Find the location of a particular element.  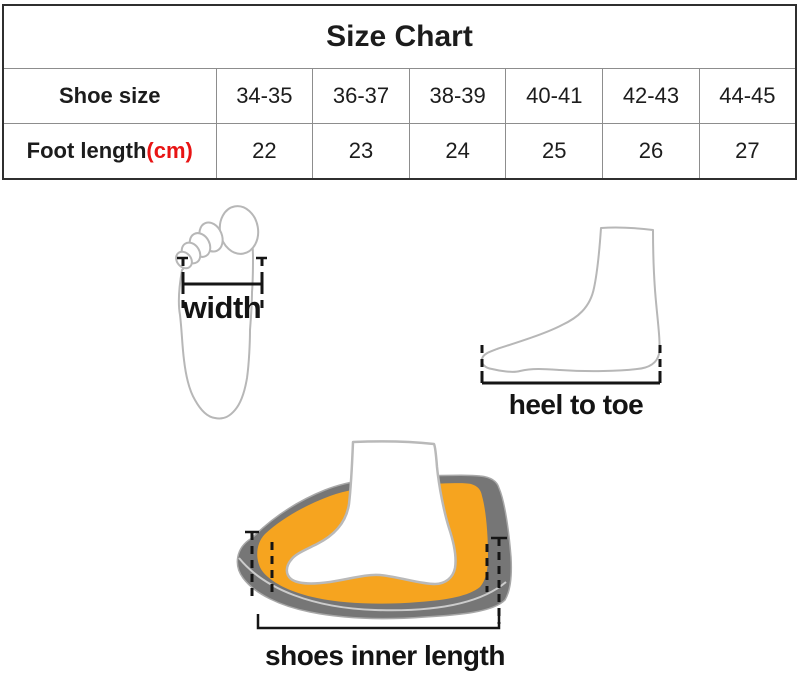

shoe-size-value: 44-45 is located at coordinates (747, 96).